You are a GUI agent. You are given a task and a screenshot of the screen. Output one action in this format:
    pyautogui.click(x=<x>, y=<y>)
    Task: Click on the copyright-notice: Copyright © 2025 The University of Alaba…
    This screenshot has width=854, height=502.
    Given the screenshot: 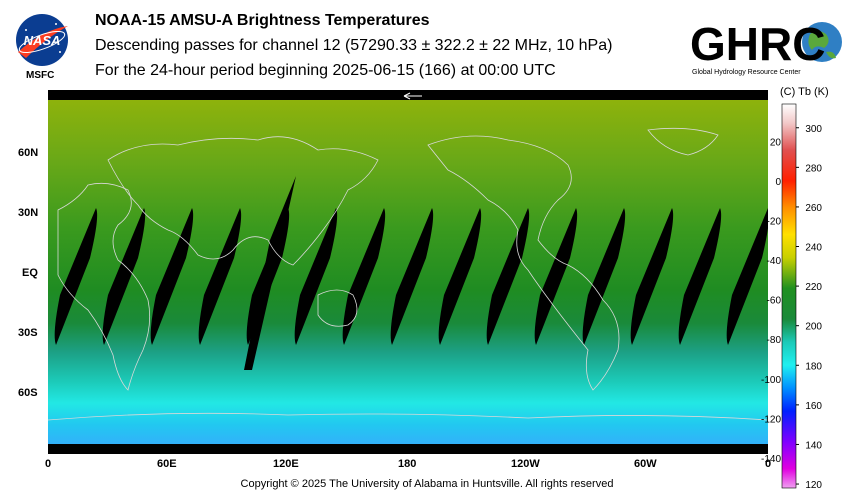 What is the action you would take?
    pyautogui.click(x=427, y=484)
    